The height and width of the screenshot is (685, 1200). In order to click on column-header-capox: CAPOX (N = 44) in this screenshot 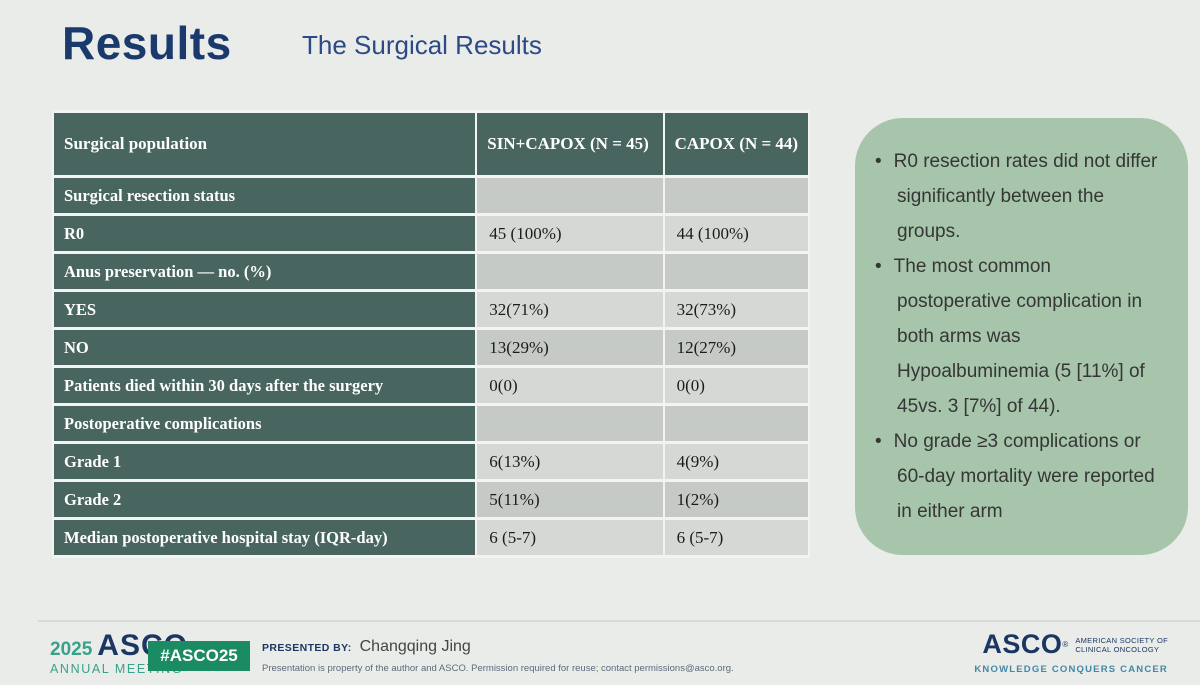, I will do `click(736, 144)`.